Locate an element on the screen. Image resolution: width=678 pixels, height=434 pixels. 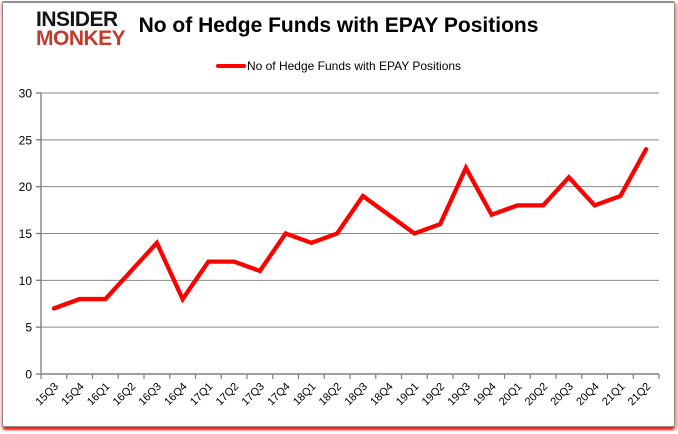
x-axis-label: 19Q2 is located at coordinates (434, 395).